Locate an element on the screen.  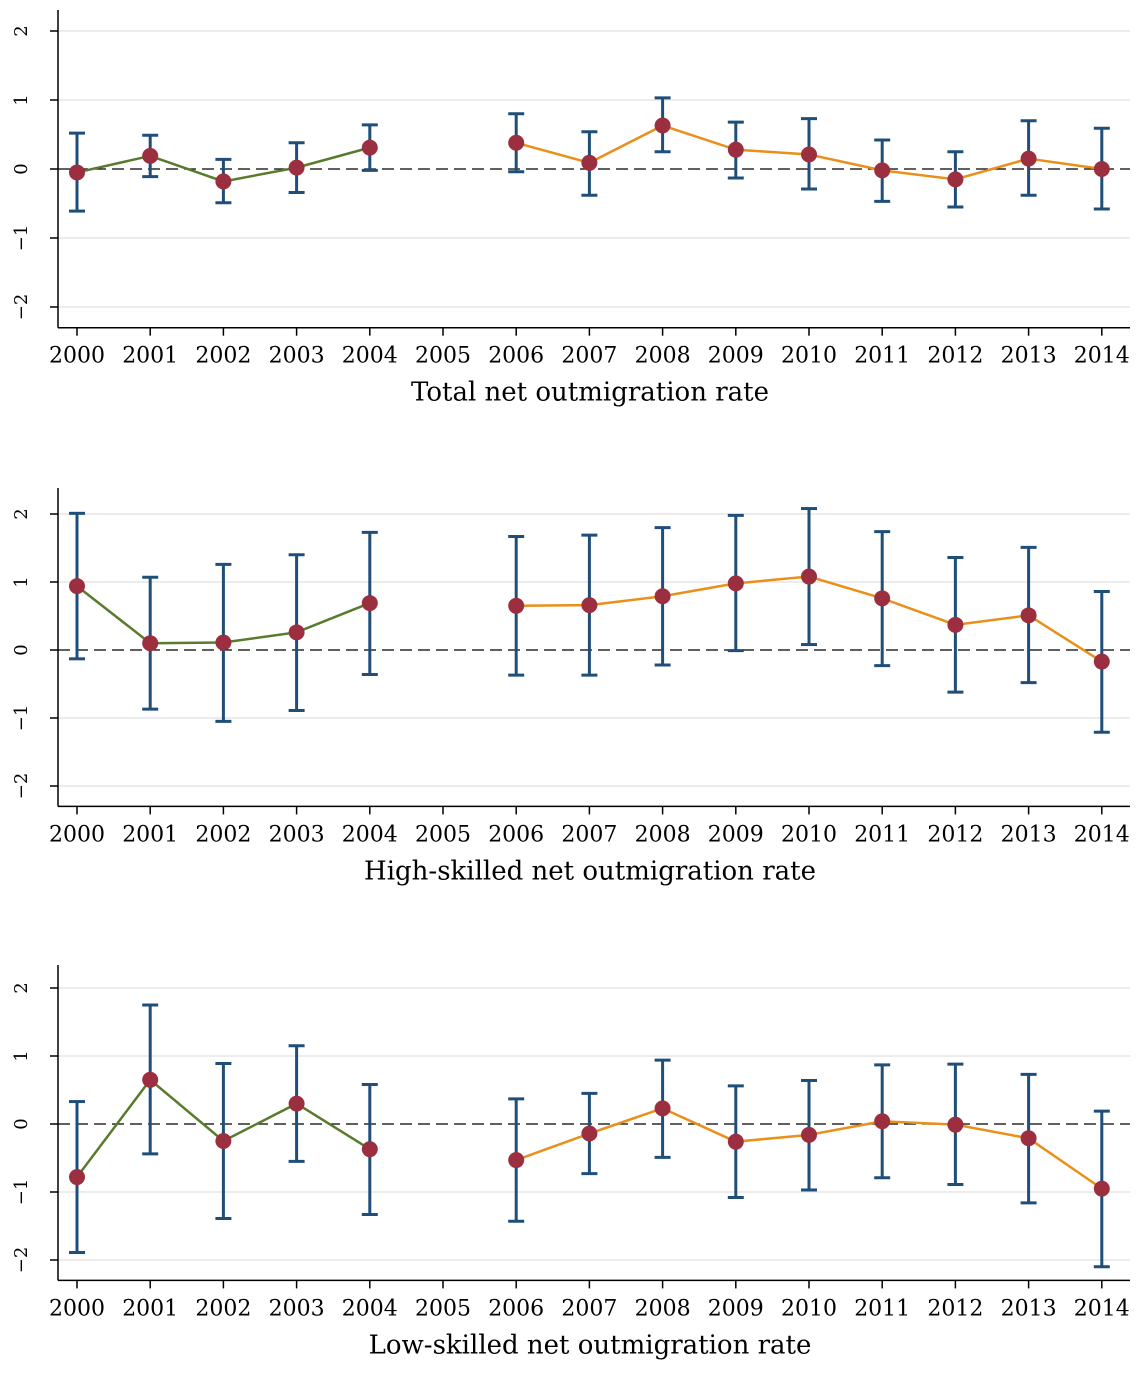
x-axis-title: High-skilled net outmigration rate is located at coordinates (590, 871).